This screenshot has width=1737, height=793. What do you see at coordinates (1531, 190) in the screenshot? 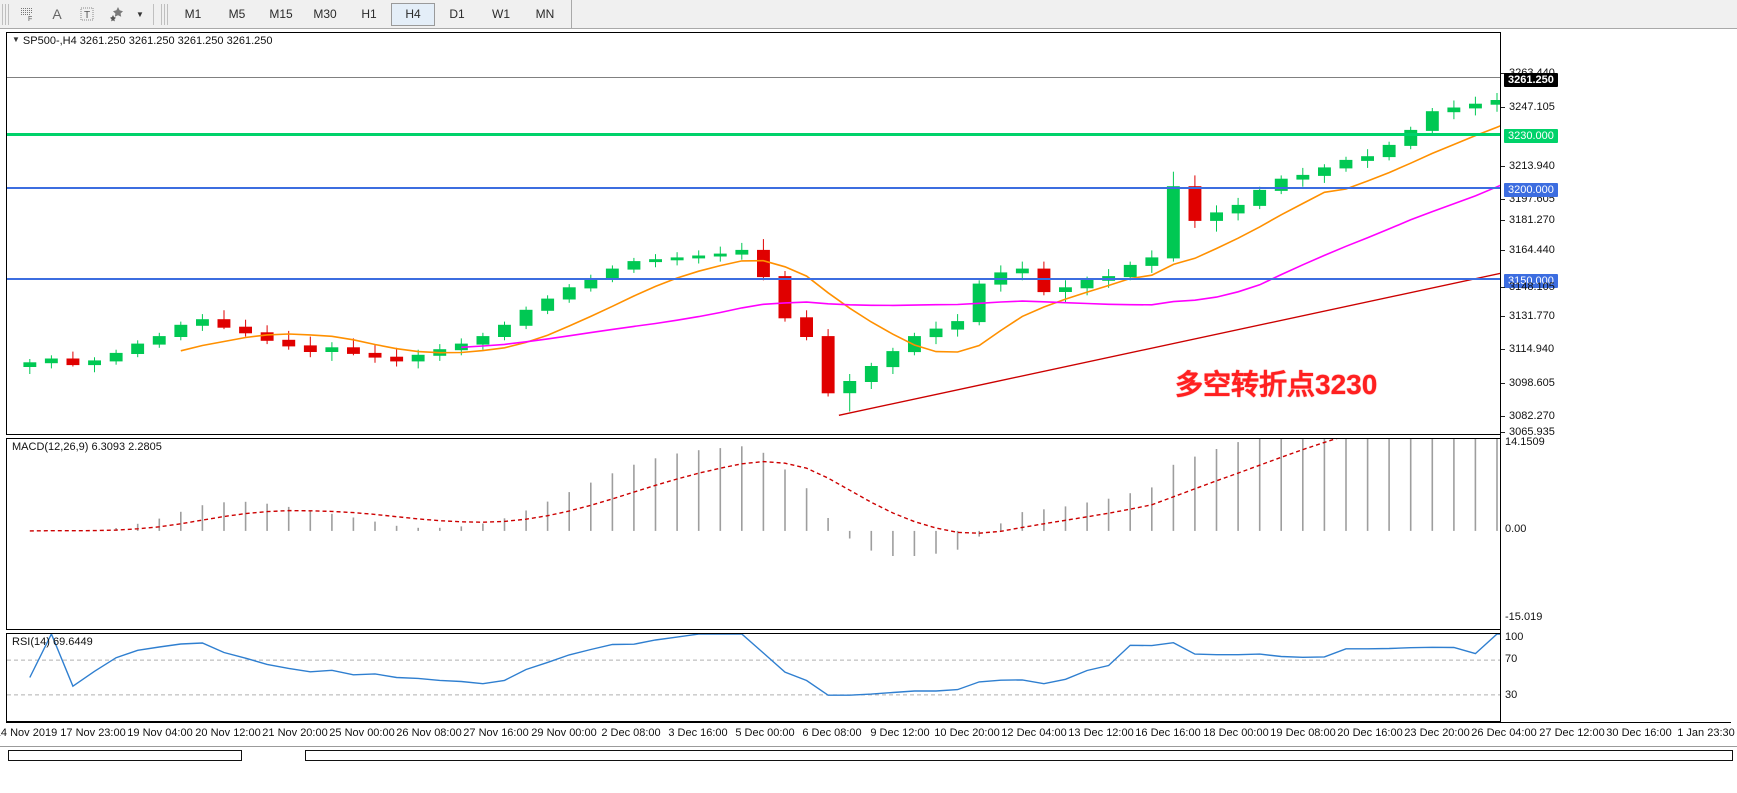
I see `price-level-label-3200-000: 3200.000` at bounding box center [1531, 190].